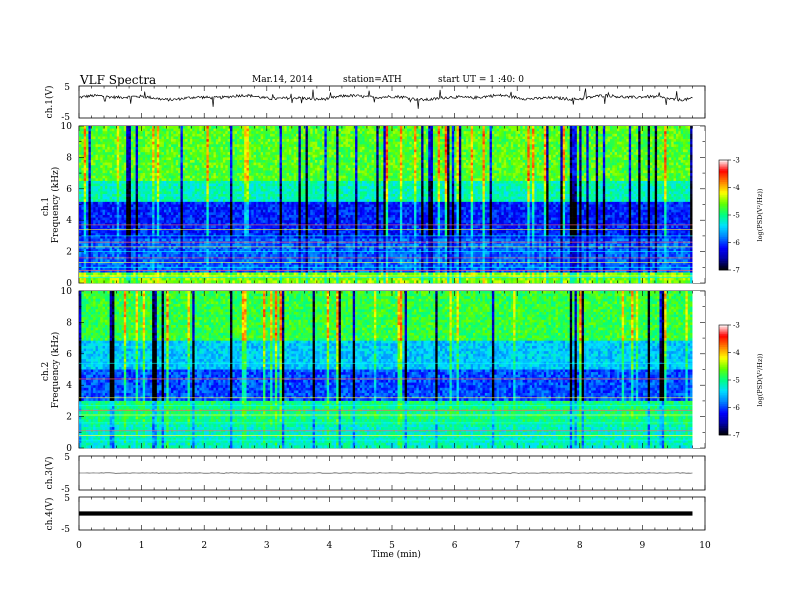  What do you see at coordinates (117, 80) in the screenshot?
I see `figure-title: VLF Spectra` at bounding box center [117, 80].